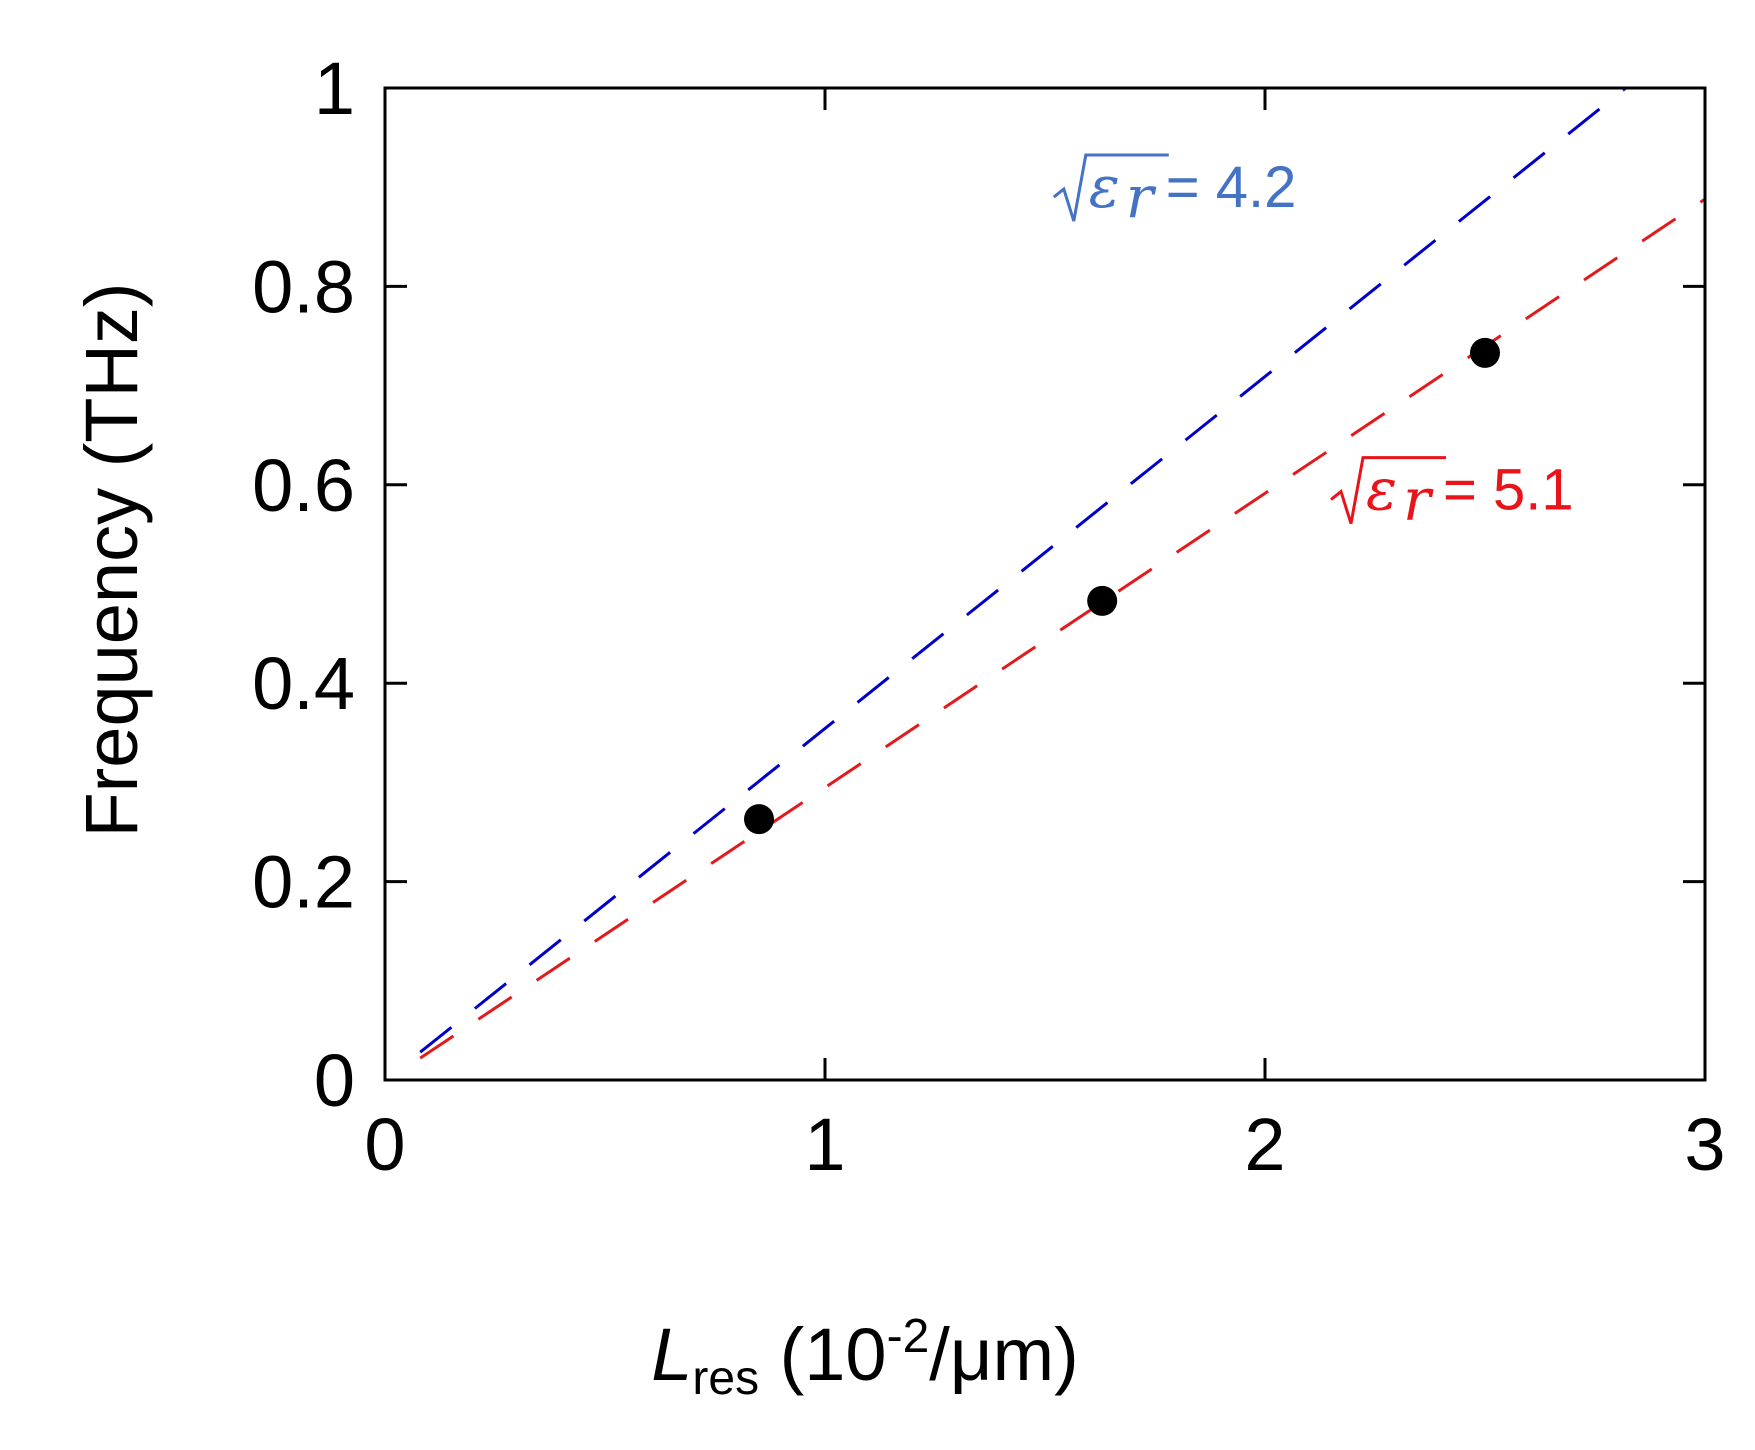  What do you see at coordinates (303, 286) in the screenshot?
I see `y-tick-label: 0.8` at bounding box center [303, 286].